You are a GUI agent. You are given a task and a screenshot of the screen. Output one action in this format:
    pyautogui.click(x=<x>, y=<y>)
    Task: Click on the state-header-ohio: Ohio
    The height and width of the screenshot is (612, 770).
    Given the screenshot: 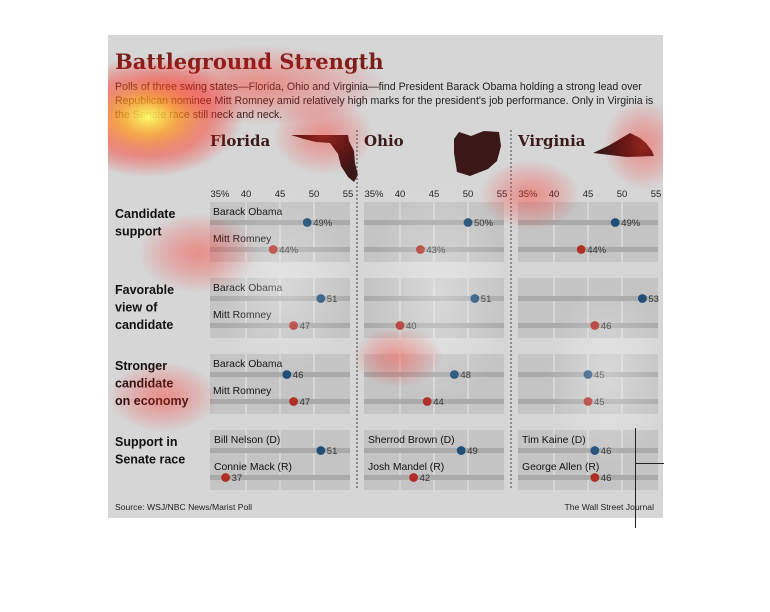 What is the action you would take?
    pyautogui.click(x=384, y=141)
    